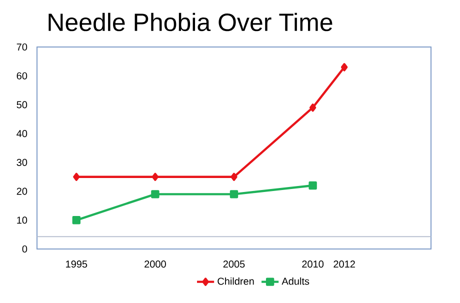 The height and width of the screenshot is (303, 460). Describe the element at coordinates (190, 22) in the screenshot. I see `chart-title: Needle Phobia Over Time` at that location.